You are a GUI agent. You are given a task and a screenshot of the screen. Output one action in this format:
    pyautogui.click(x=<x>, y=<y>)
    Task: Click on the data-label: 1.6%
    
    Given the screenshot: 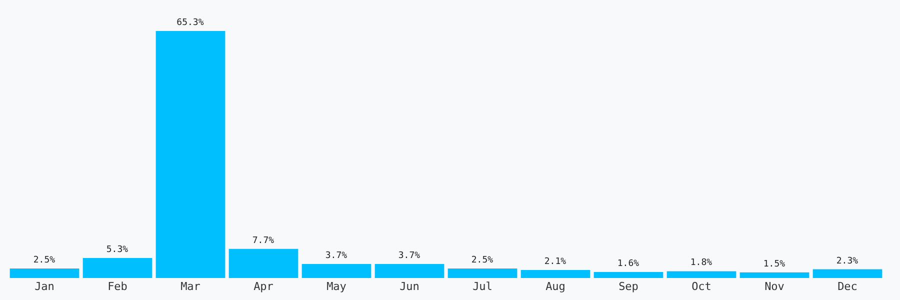 What is the action you would take?
    pyautogui.click(x=628, y=263)
    